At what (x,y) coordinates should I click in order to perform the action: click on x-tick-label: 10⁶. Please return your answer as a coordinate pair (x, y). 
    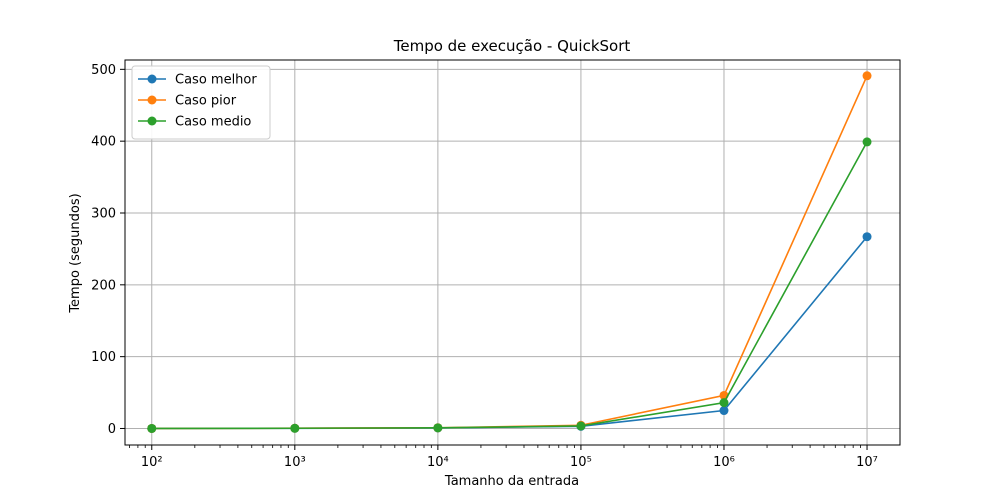
    Looking at the image, I should click on (724, 462).